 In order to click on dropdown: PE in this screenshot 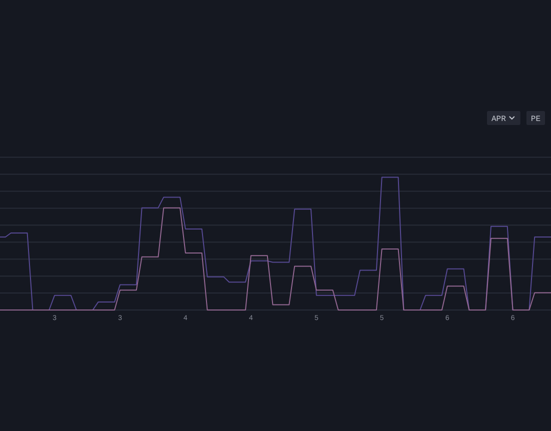, I will do `click(535, 118)`.